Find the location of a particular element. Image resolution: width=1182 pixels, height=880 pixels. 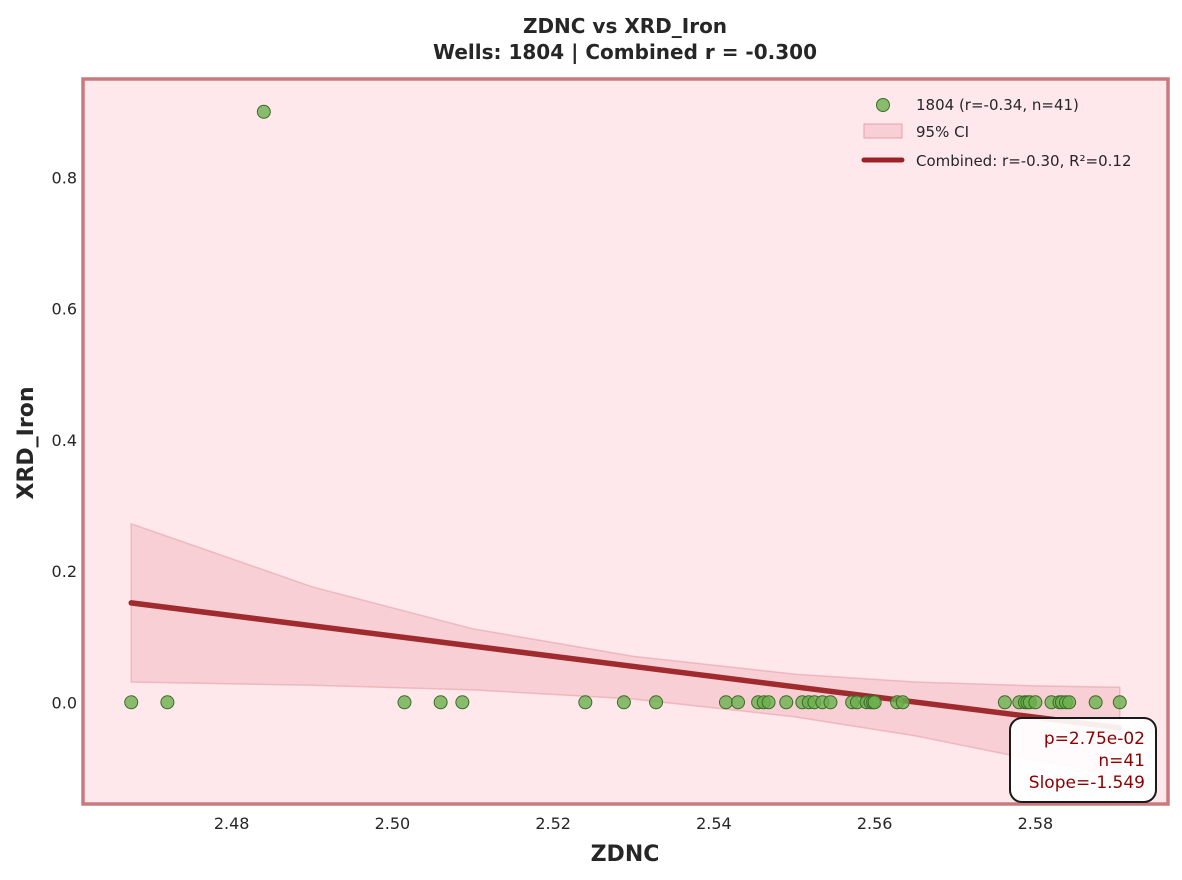

y-tick-label: 0.0 is located at coordinates (64, 702).